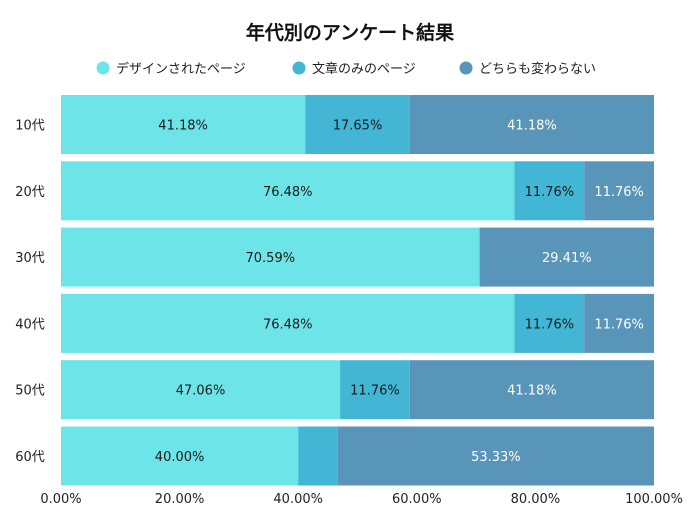 The width and height of the screenshot is (700, 525). What do you see at coordinates (30, 126) in the screenshot?
I see `category-label: 10代` at bounding box center [30, 126].